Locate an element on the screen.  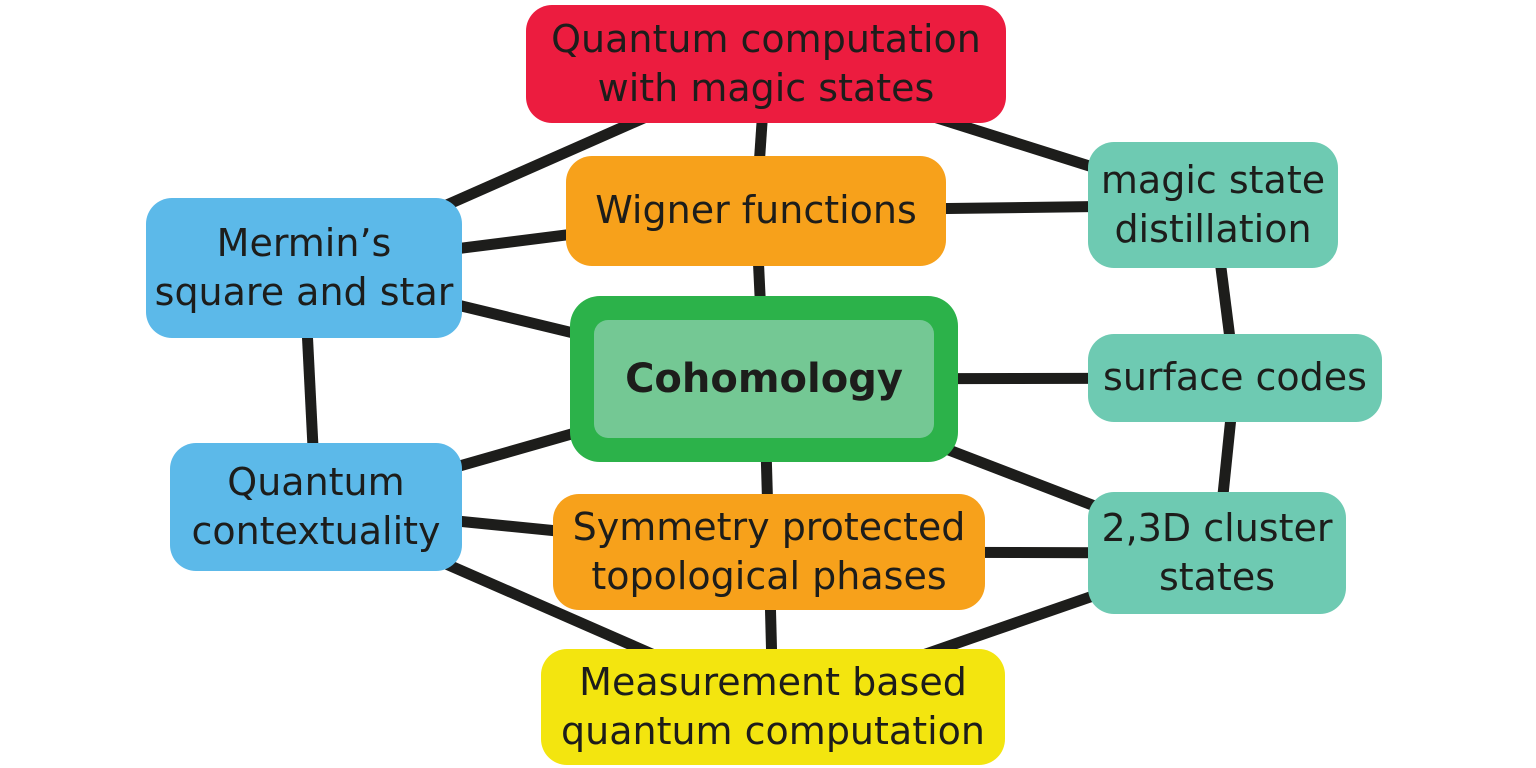
node-contextuality-label: Quantum contextuality is located at coordinates (316, 506).